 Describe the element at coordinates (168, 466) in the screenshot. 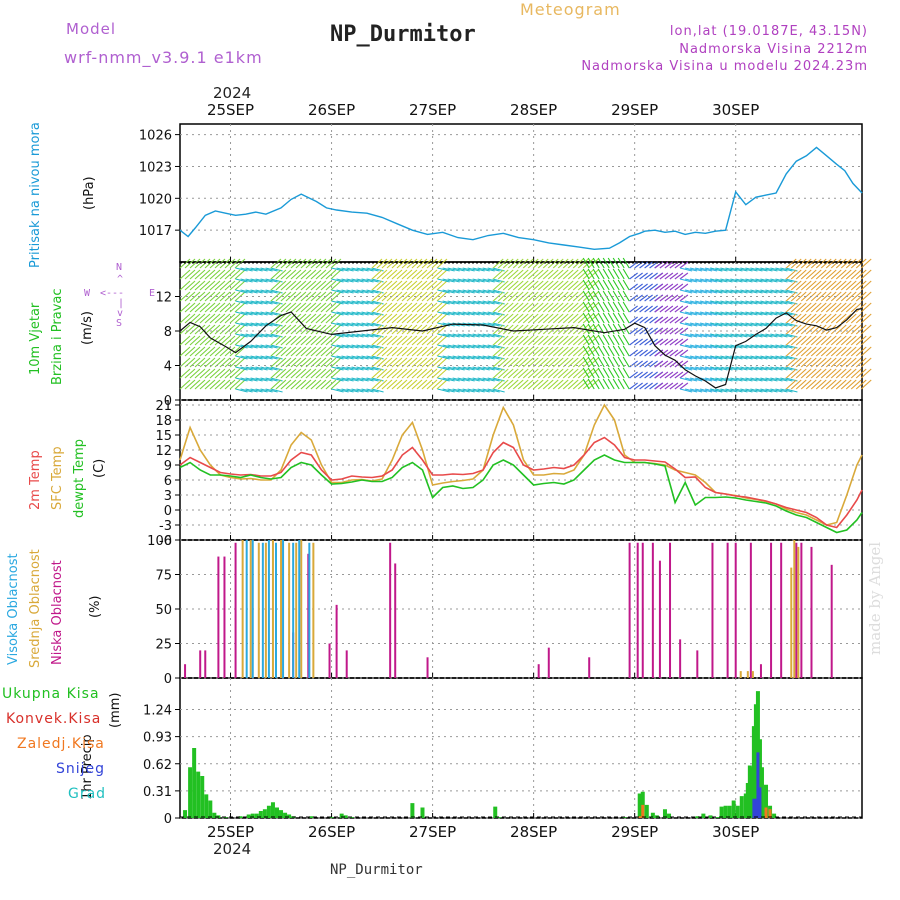

I see `ytick-label: 9` at that location.